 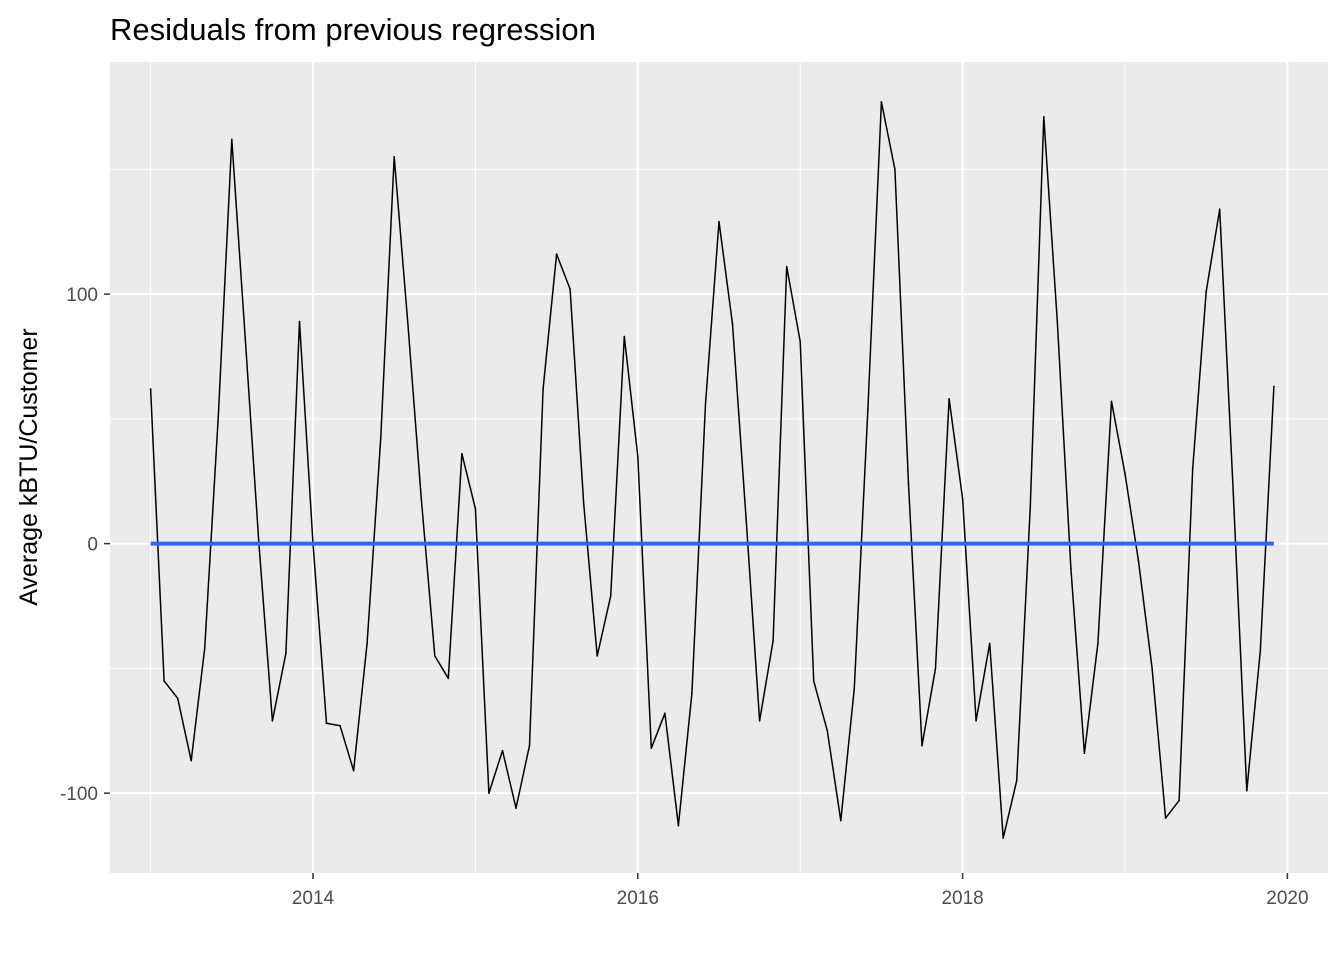 What do you see at coordinates (638, 898) in the screenshot?
I see `x-tick-label: 2016` at bounding box center [638, 898].